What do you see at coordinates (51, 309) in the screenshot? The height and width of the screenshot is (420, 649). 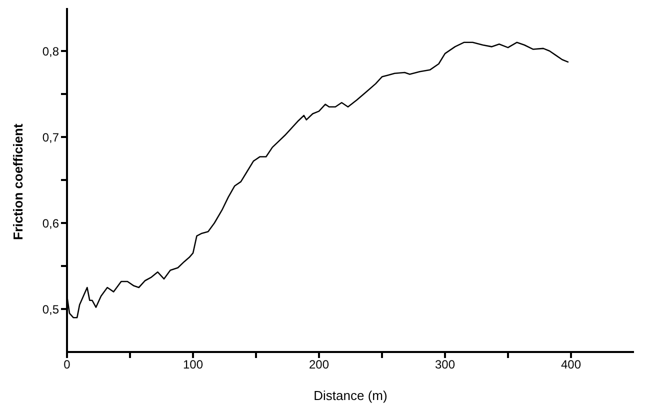 I see `y-tick-label: 0,5` at bounding box center [51, 309].